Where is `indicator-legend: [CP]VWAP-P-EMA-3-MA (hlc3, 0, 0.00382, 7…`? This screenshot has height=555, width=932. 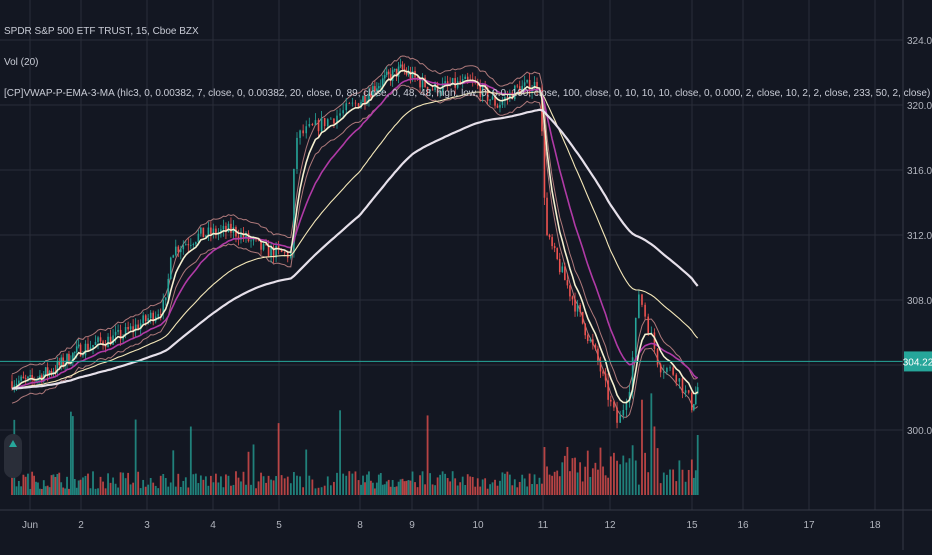
indicator-legend: [CP]VWAP-P-EMA-3-MA (hlc3, 0, 0.00382, 7… is located at coordinates (467, 93).